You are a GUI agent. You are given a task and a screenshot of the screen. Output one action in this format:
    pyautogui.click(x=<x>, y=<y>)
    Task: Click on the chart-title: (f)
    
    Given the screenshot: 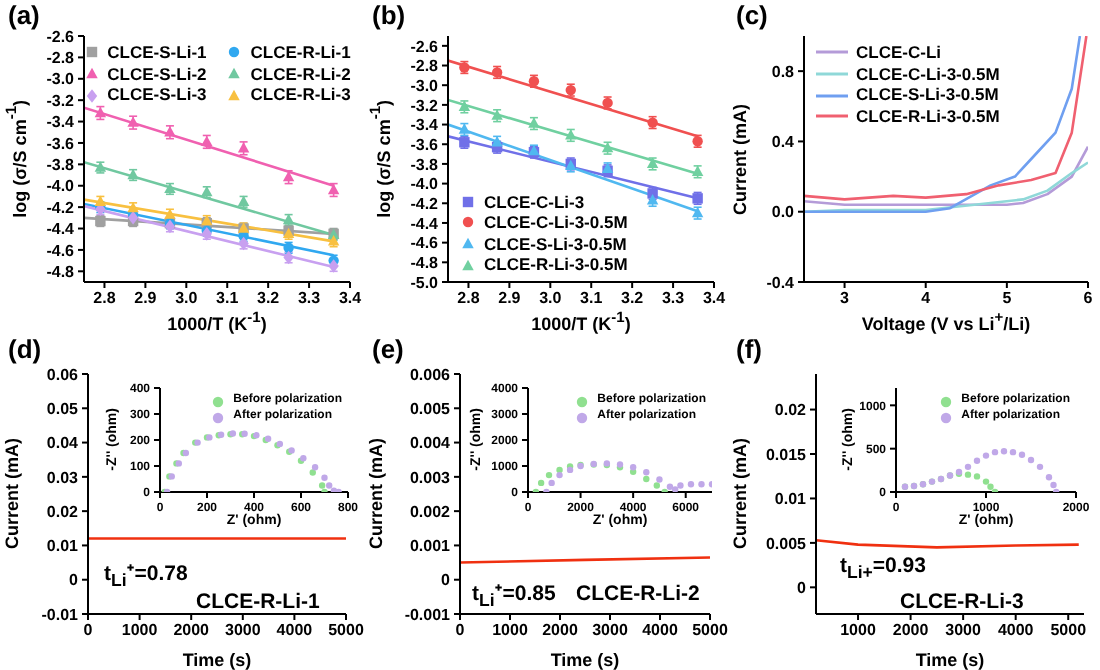 What is the action you would take?
    pyautogui.click(x=749, y=349)
    